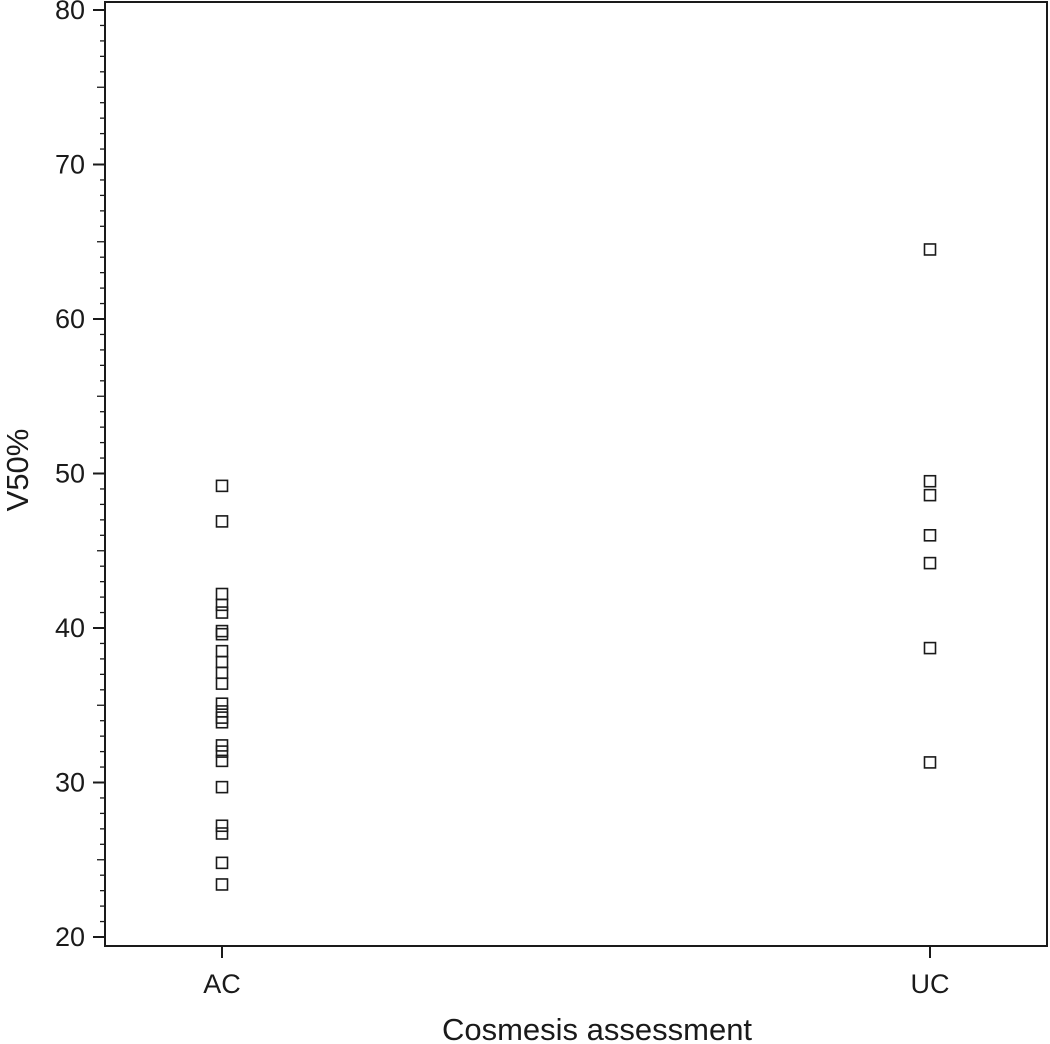 This screenshot has height=1044, width=1050. I want to click on x-tick-label: AC, so click(222, 984).